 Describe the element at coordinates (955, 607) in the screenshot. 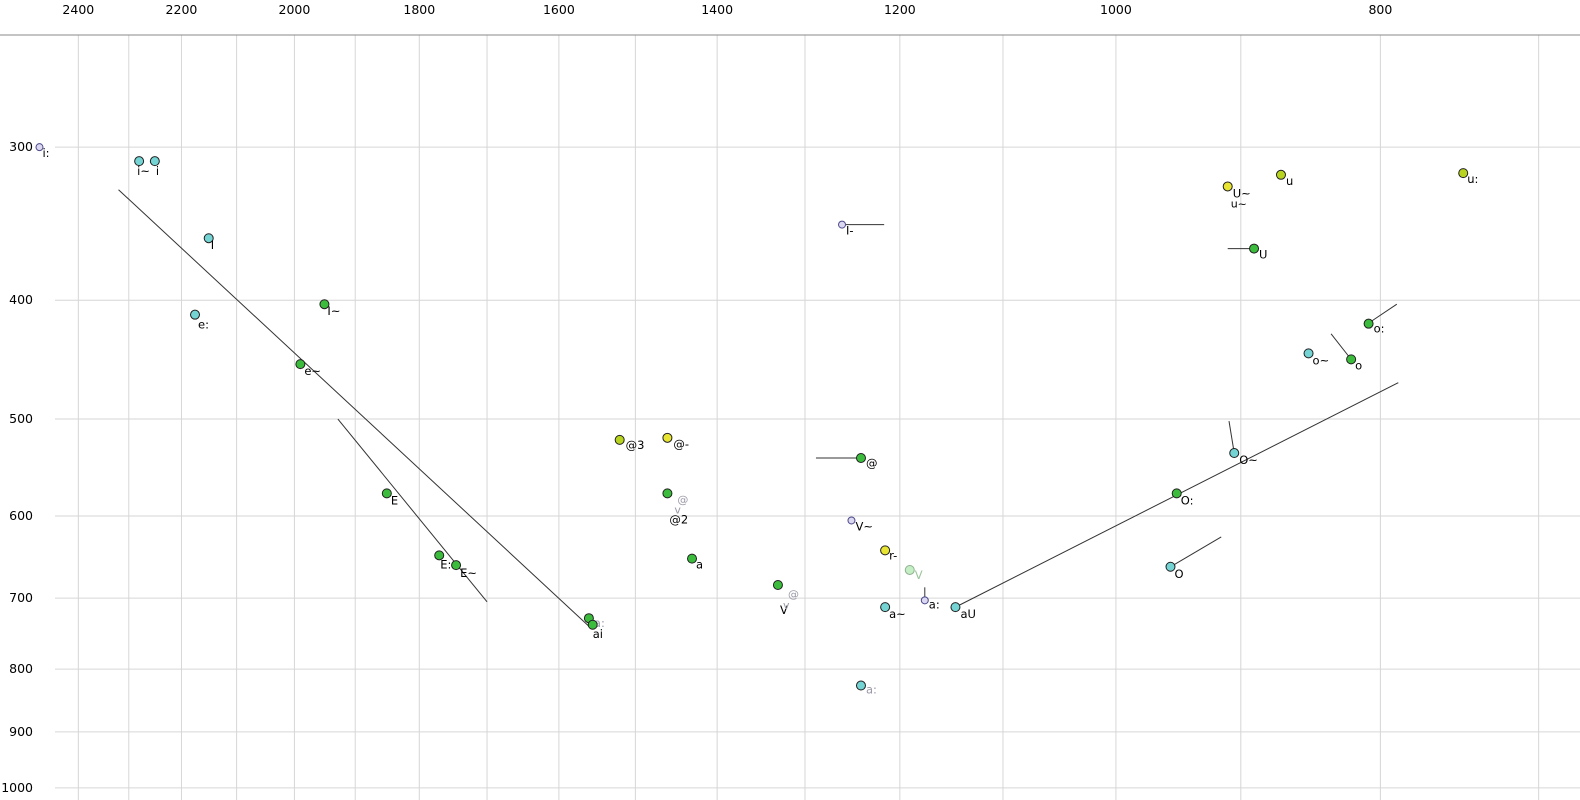

I see `vowel-point-22-aU` at that location.